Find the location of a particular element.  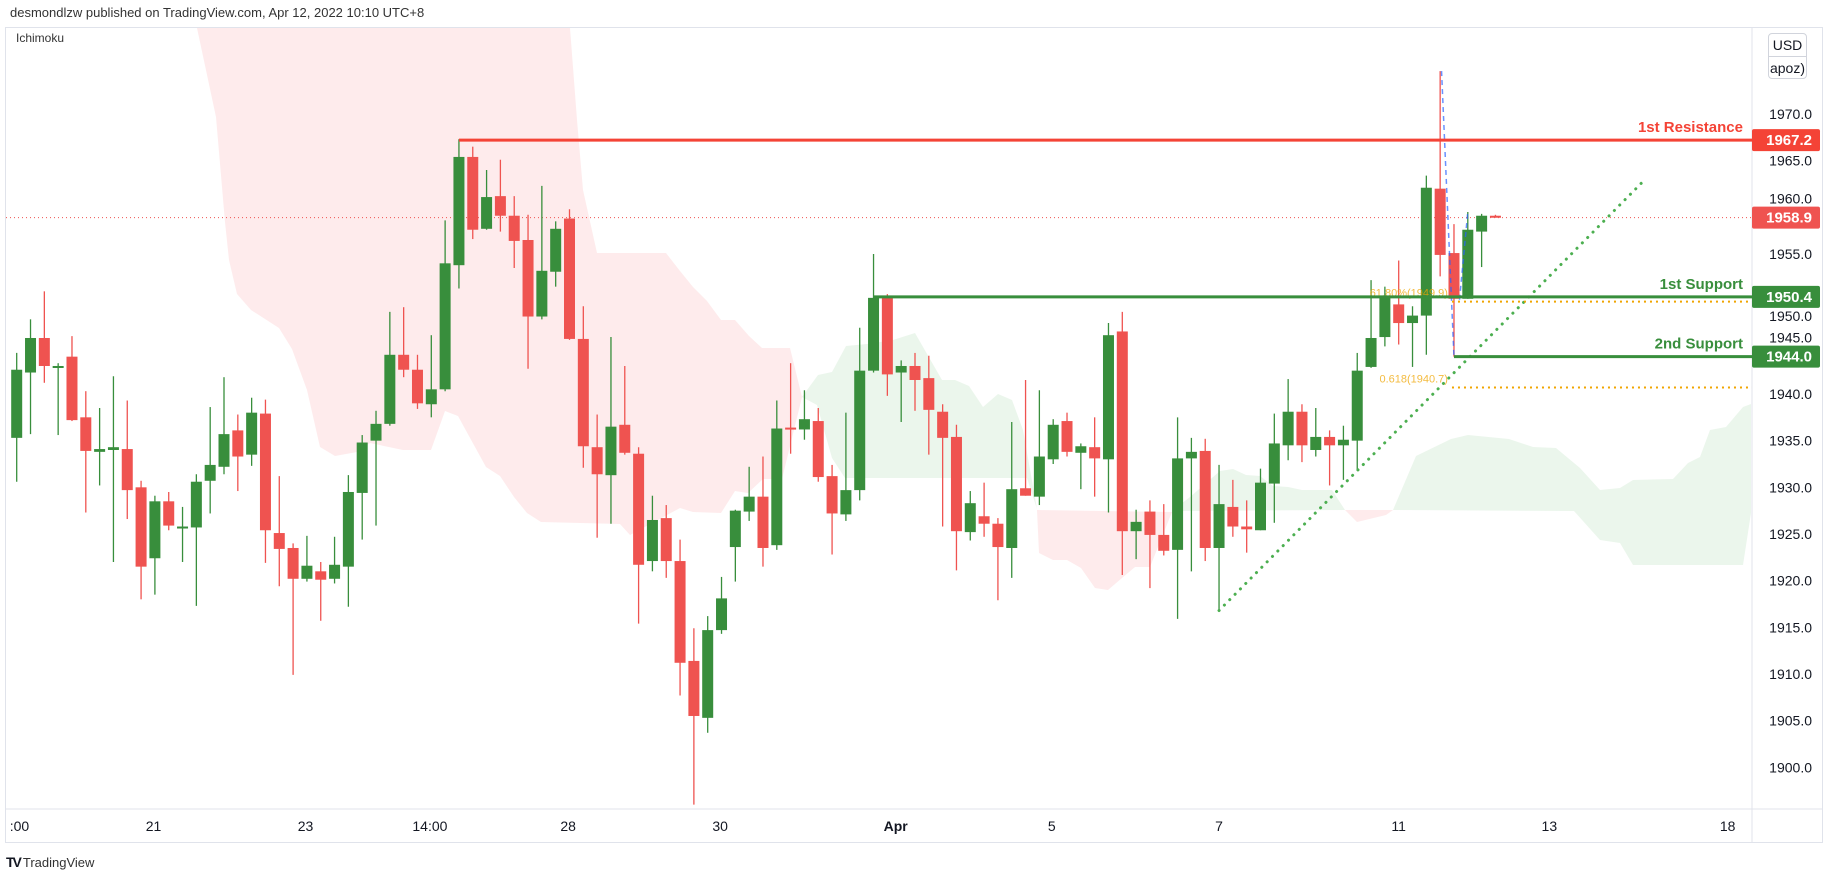

trendline-dotted is located at coordinates (1432, 394).